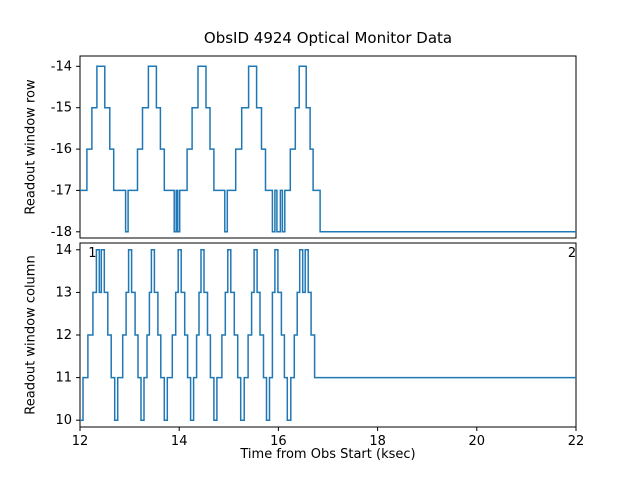 Image resolution: width=640 pixels, height=480 pixels. I want to click on x-tick-label: 18, so click(377, 441).